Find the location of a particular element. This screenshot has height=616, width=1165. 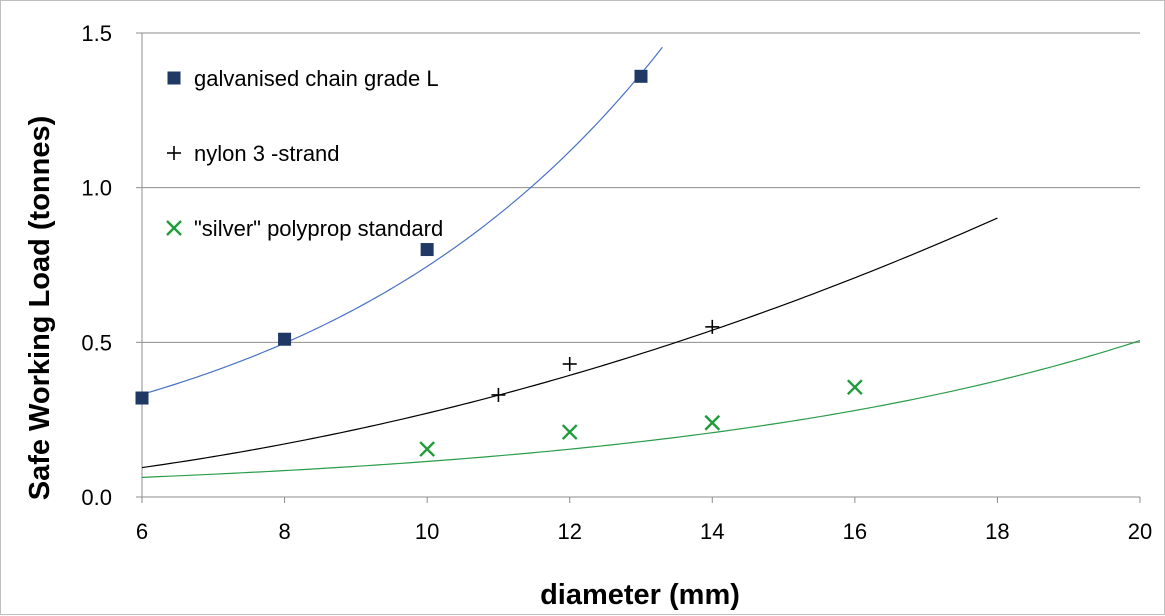

y-tick-label: 1.0 is located at coordinates (96, 188).